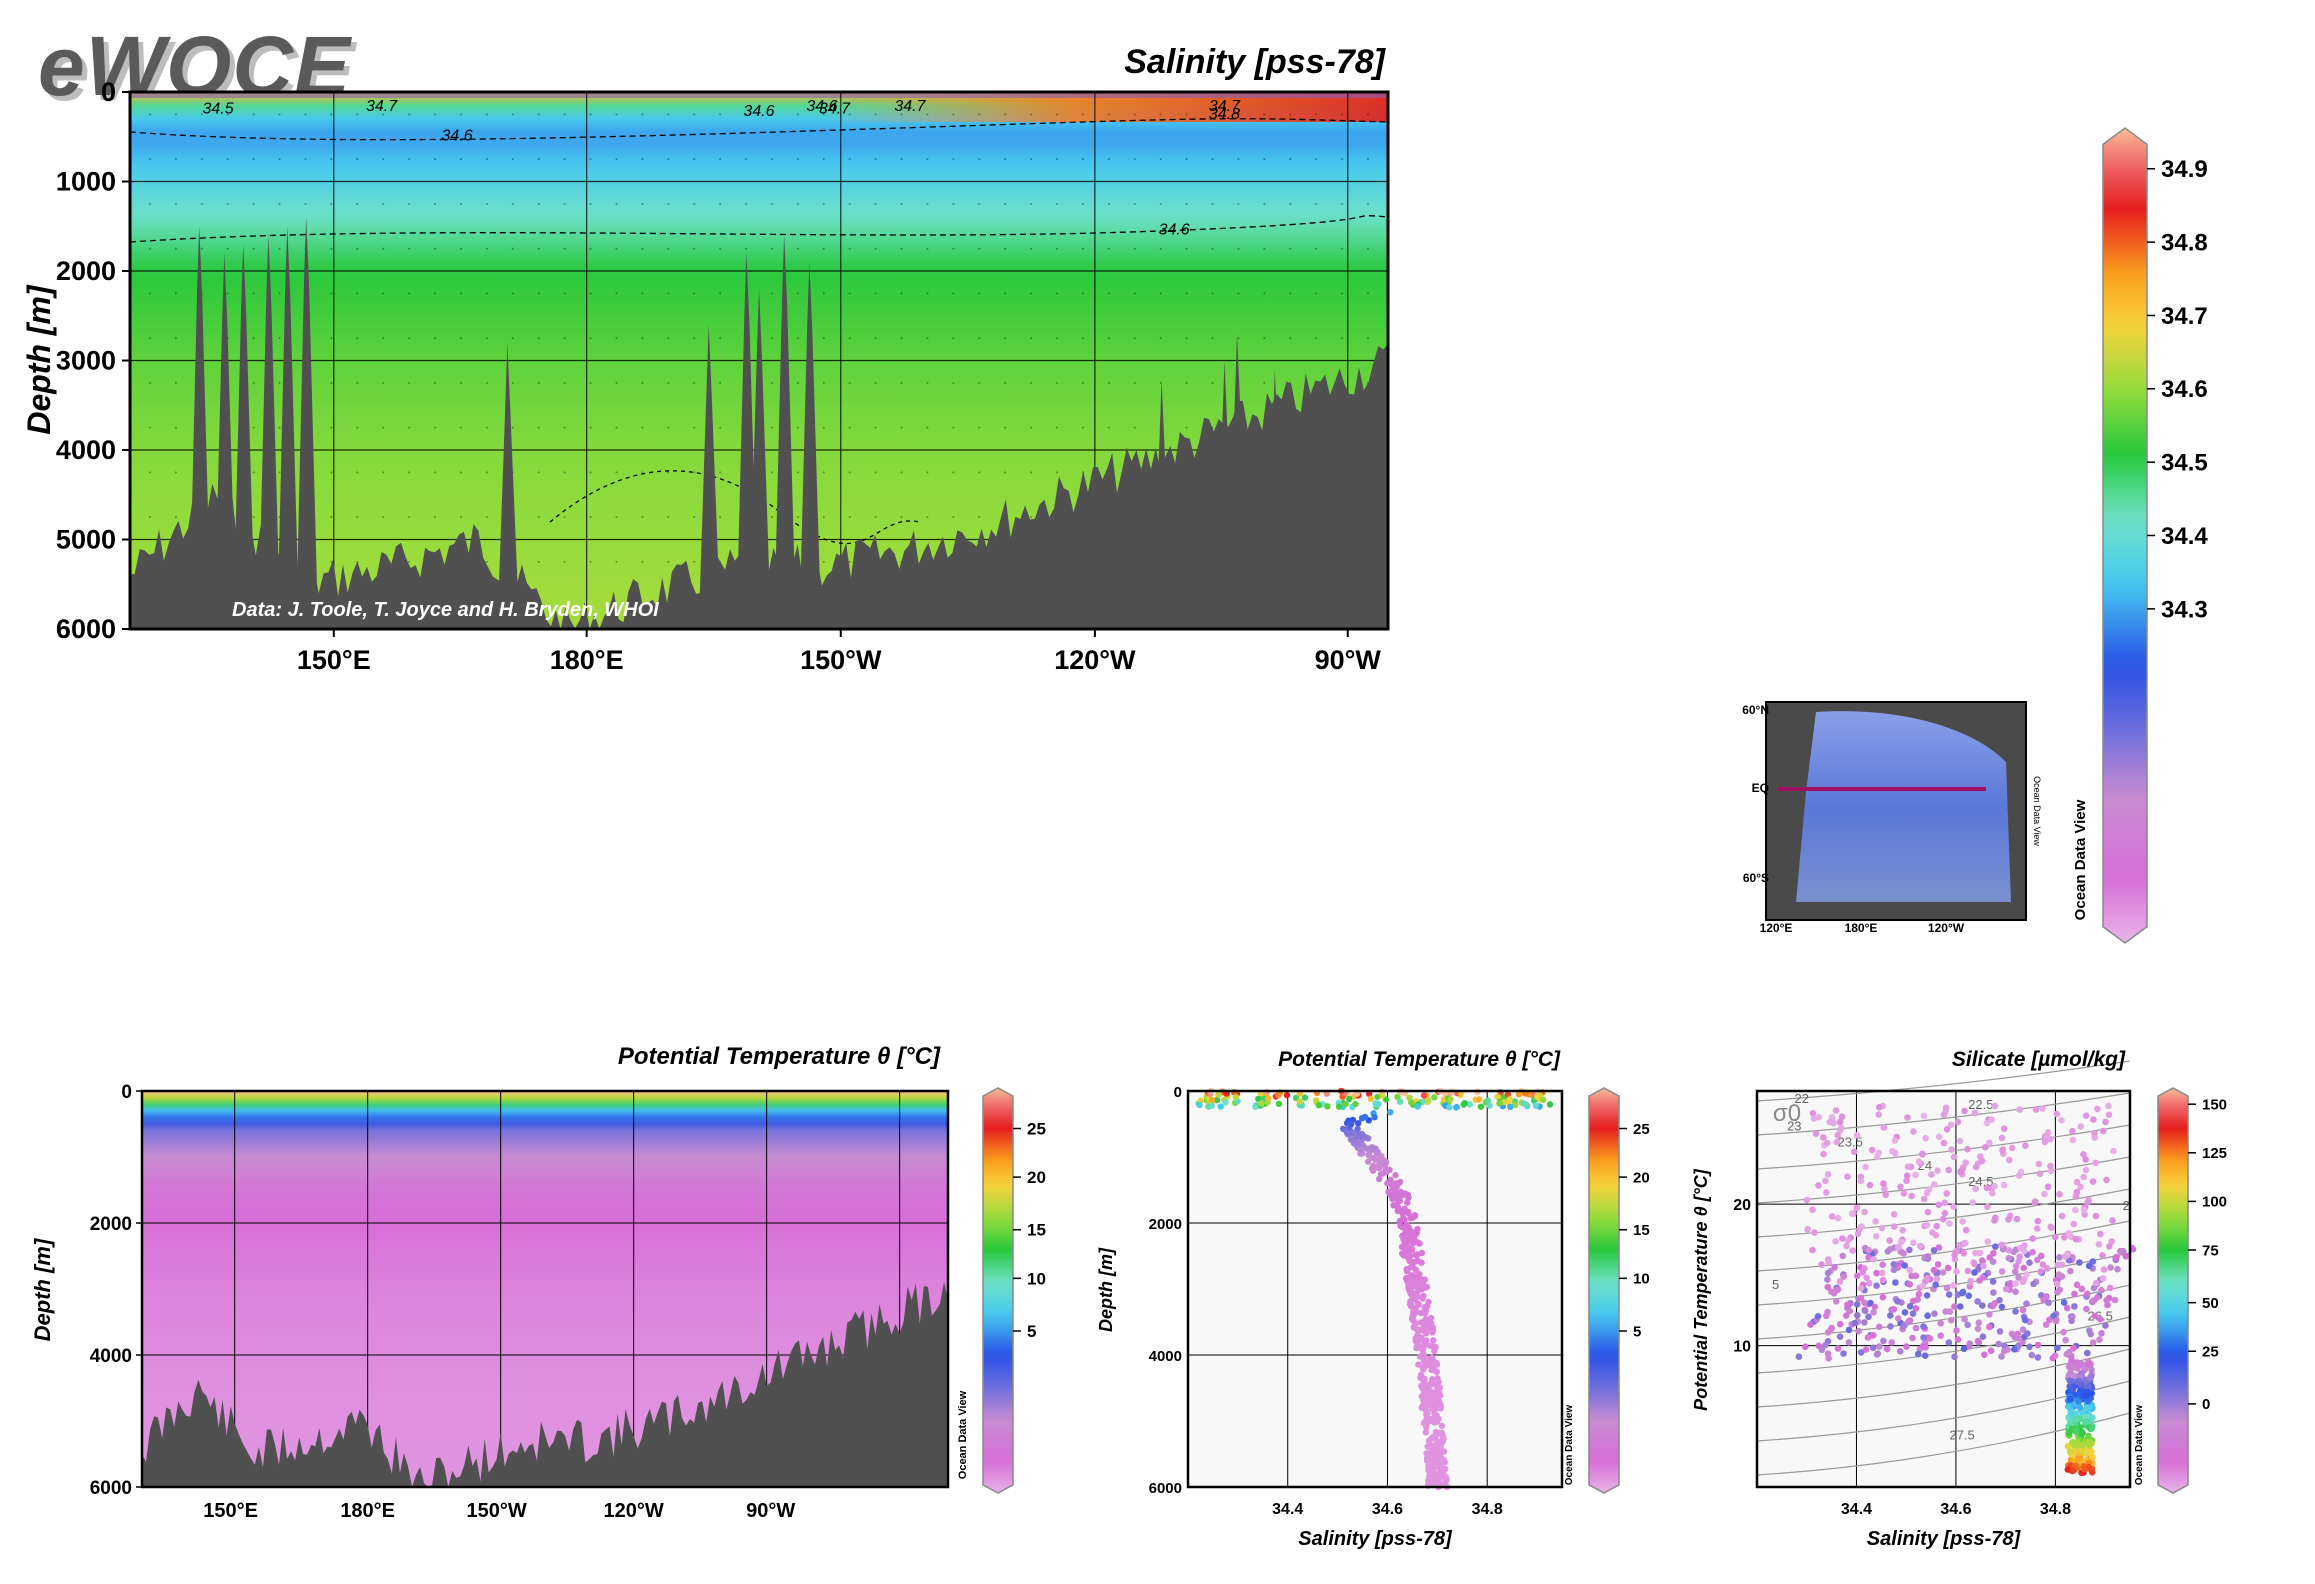  I want to click on isopycnal-label: 5, so click(1775, 1284).